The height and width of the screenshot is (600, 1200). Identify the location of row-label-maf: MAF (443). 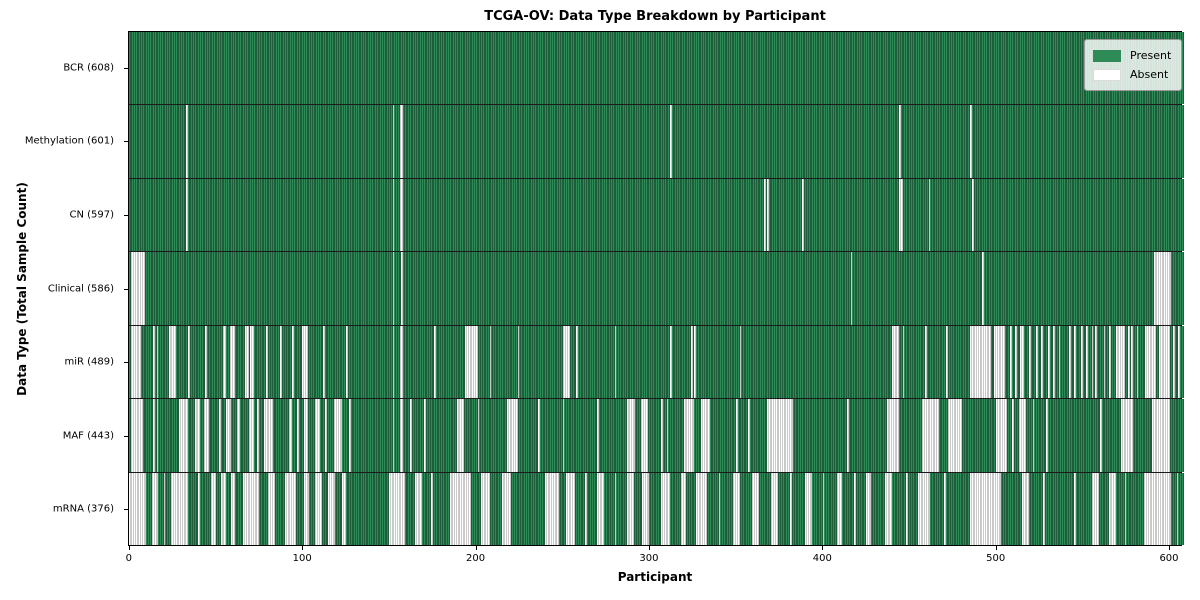
(88, 436).